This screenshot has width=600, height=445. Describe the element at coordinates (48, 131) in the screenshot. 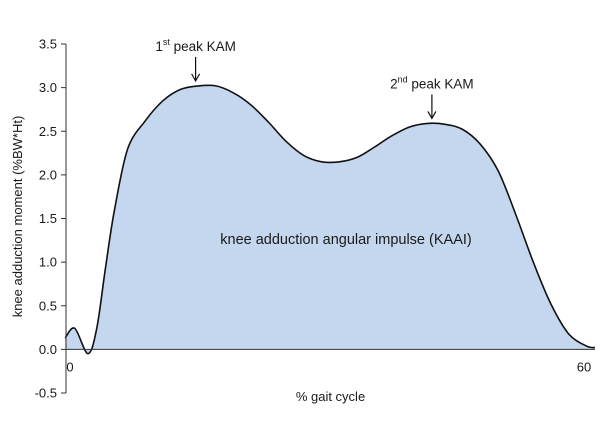

I see `y-tick-label: 2.5` at that location.